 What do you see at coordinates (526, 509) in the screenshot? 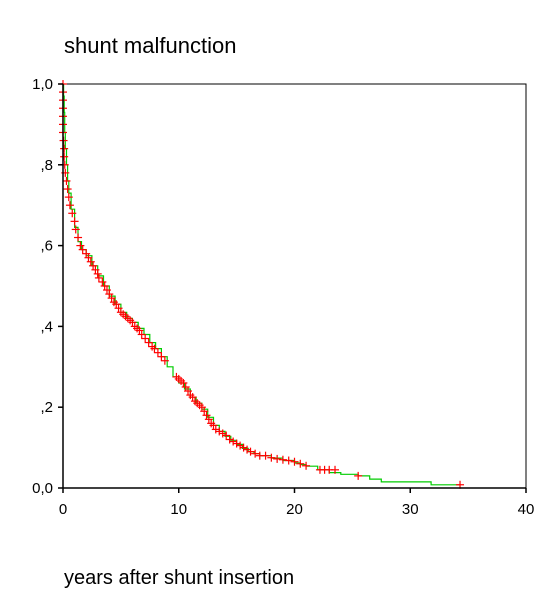
I see `x-tick-label: 40` at bounding box center [526, 509].